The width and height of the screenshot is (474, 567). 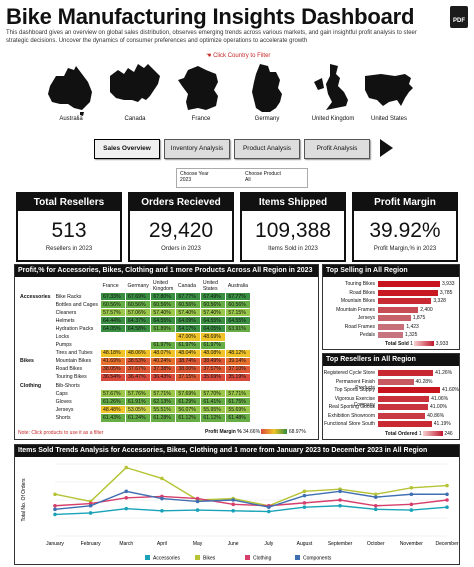 What do you see at coordinates (76, 369) in the screenshot?
I see `heatmap-product: Road Bikes` at bounding box center [76, 369].